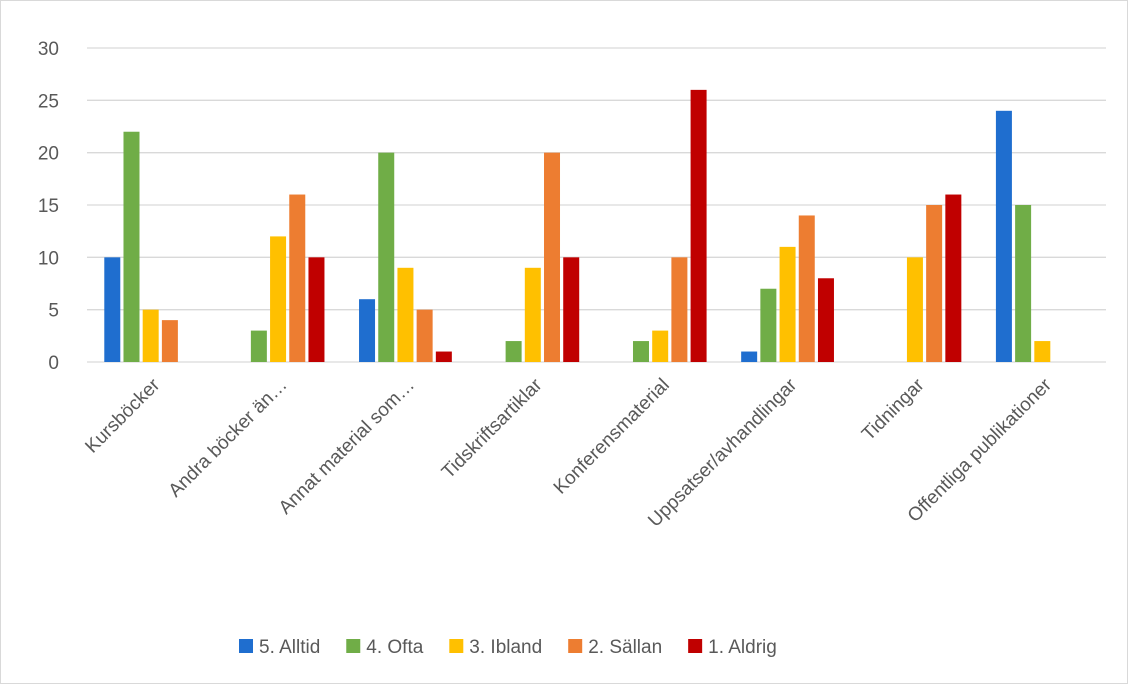 This screenshot has height=685, width=1128. What do you see at coordinates (48, 101) in the screenshot?
I see `y-tick-label: 25` at bounding box center [48, 101].